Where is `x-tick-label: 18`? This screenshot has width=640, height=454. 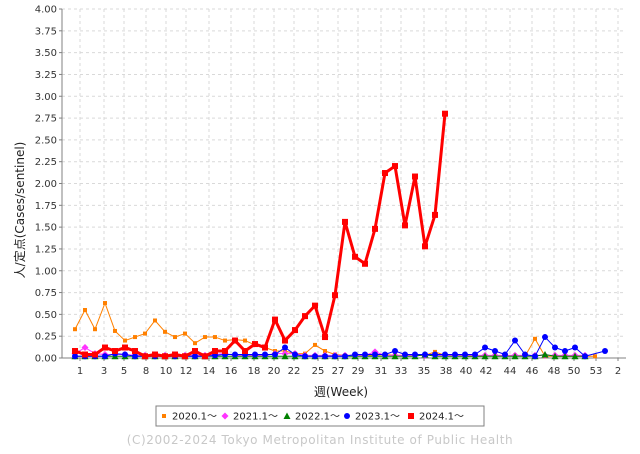 x-tick-label: 18 is located at coordinates (254, 371).